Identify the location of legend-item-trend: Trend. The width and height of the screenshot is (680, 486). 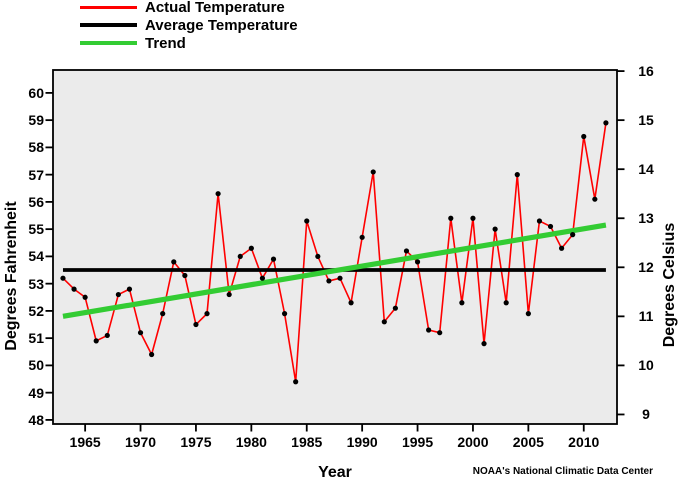
(189, 43).